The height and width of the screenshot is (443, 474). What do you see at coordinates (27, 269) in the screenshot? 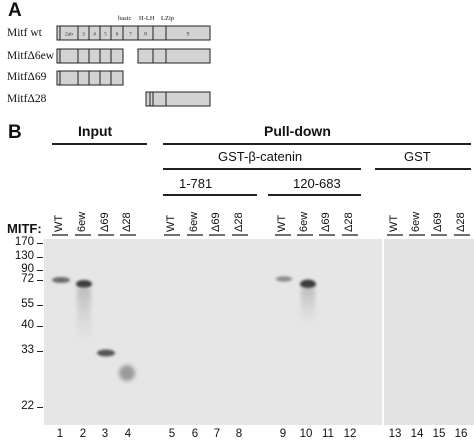
I see `mw-marker-90: 90` at bounding box center [27, 269].